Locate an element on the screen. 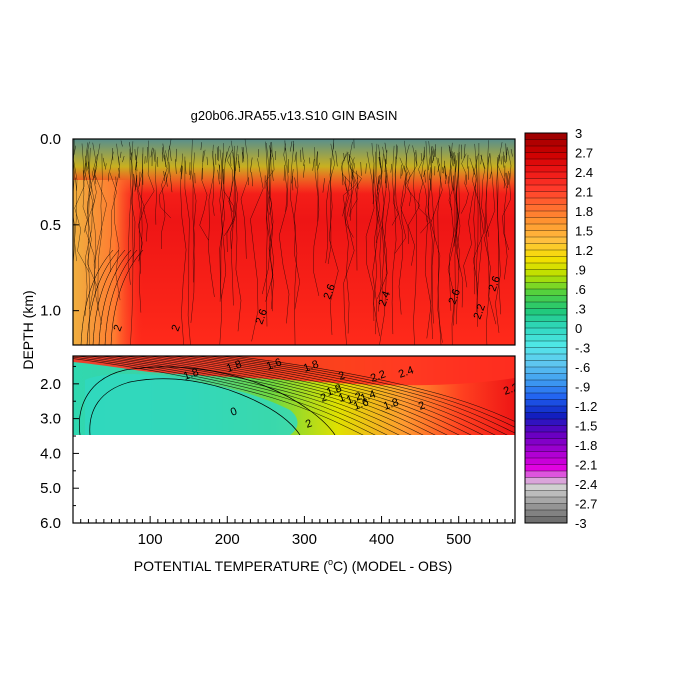 This screenshot has height=675, width=675. contour-label: 2.4 is located at coordinates (385, 299).